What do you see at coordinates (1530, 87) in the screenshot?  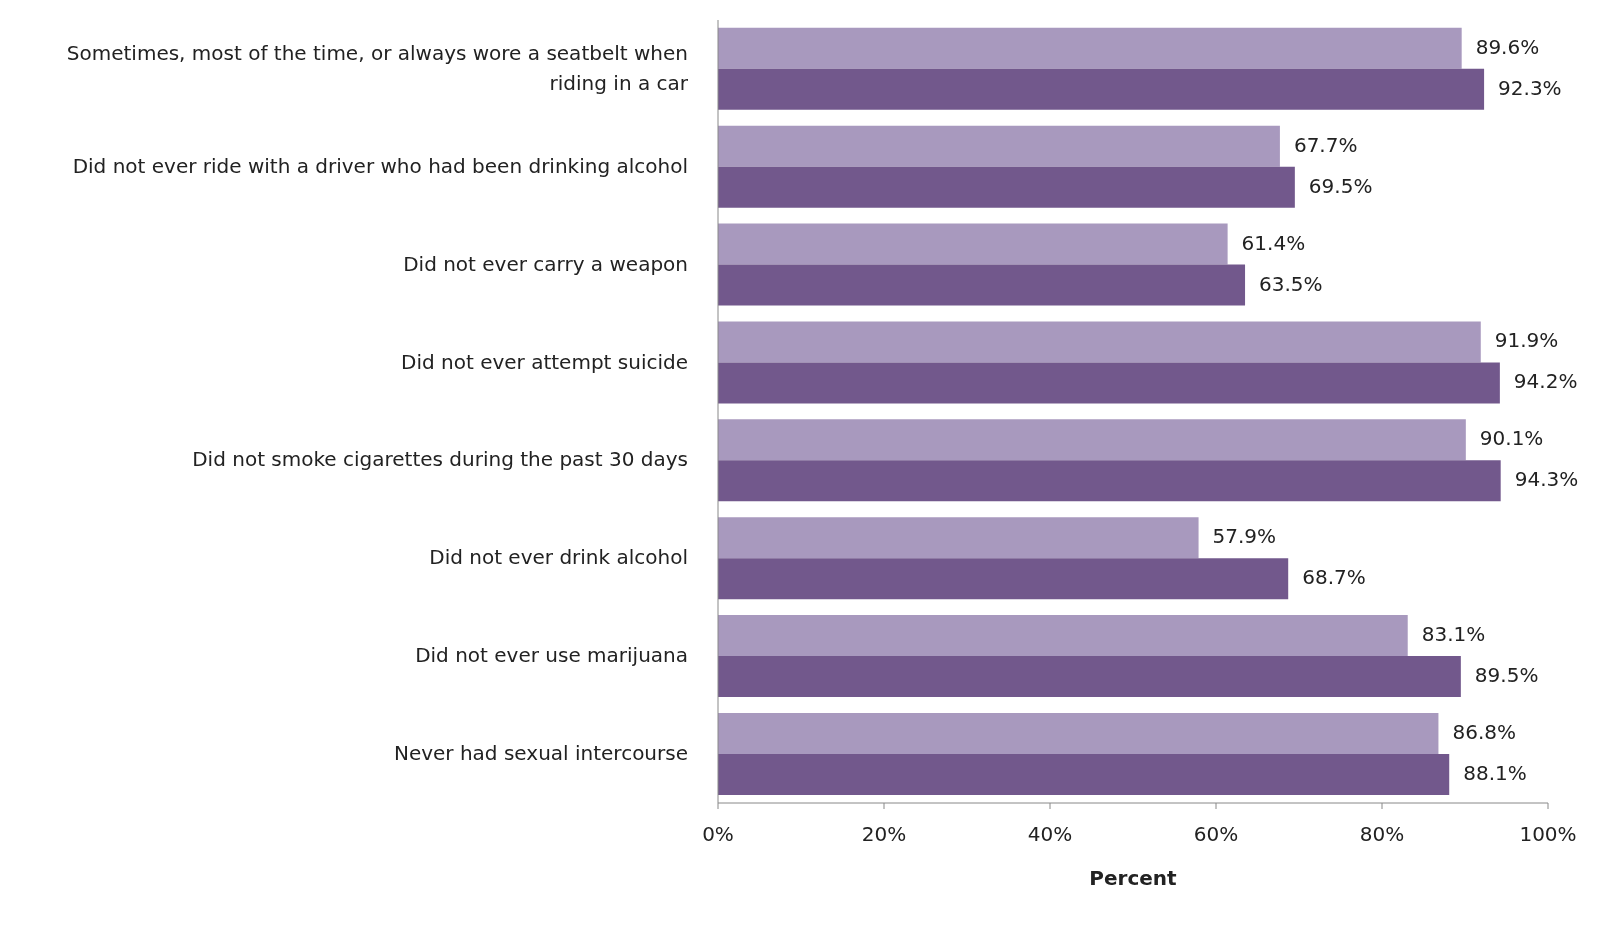 I see `data-label: 92.3%` at bounding box center [1530, 87].